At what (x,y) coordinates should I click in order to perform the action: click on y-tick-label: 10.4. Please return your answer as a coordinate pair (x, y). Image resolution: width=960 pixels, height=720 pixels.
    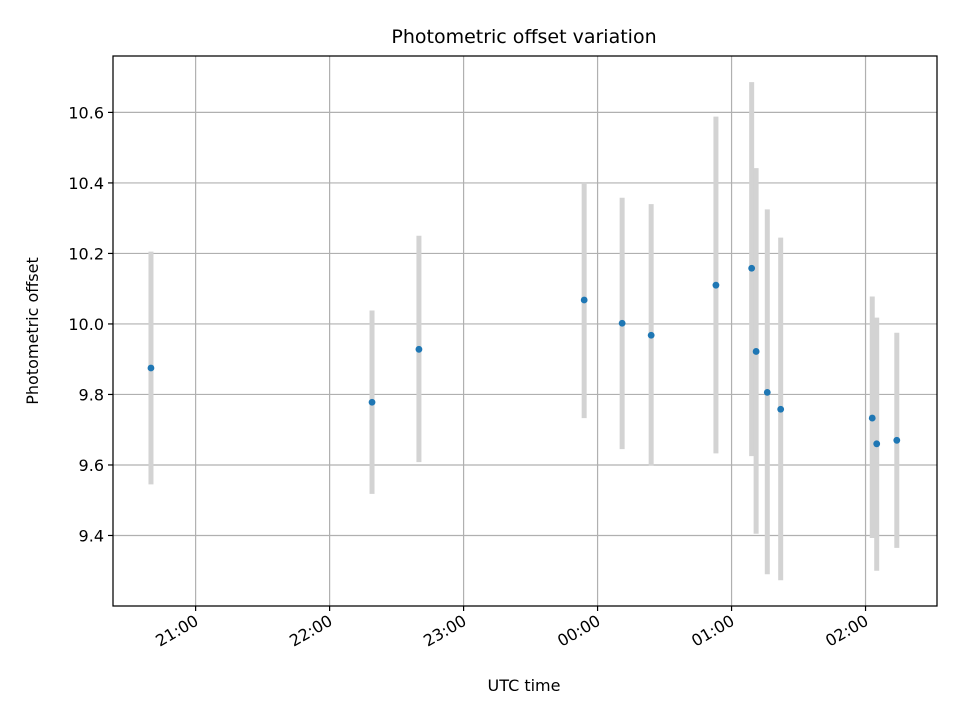
    Looking at the image, I should click on (86, 183).